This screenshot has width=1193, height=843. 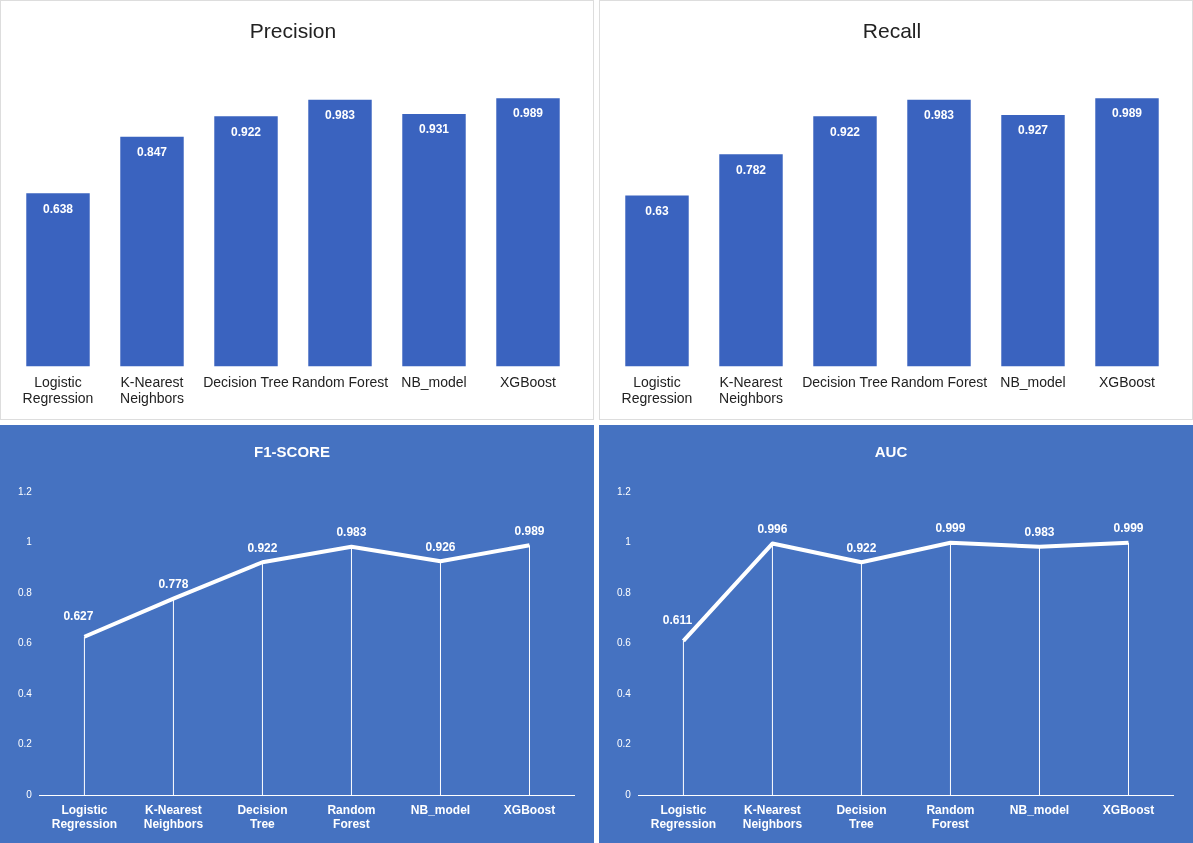 What do you see at coordinates (891, 452) in the screenshot?
I see `chart-title: AUC` at bounding box center [891, 452].